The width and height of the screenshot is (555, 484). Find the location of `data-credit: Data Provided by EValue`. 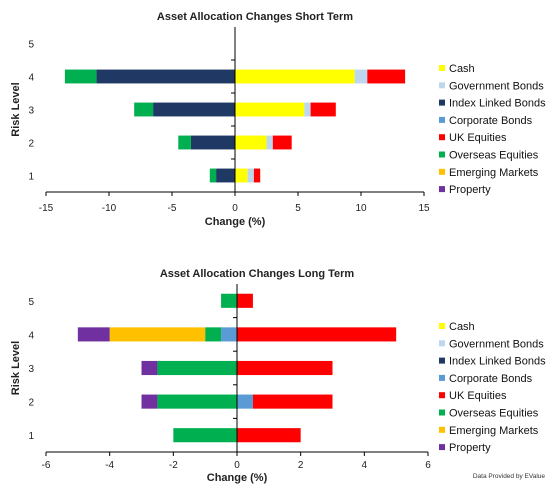

data-credit: Data Provided by EValue is located at coordinates (509, 476).